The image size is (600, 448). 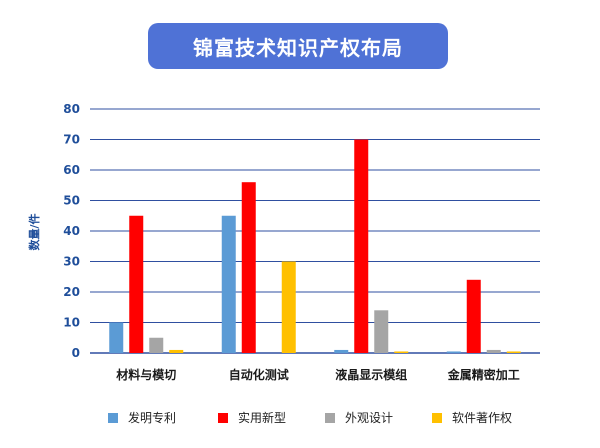 What do you see at coordinates (152, 418) in the screenshot?
I see `legend-label: 发明专利` at bounding box center [152, 418].